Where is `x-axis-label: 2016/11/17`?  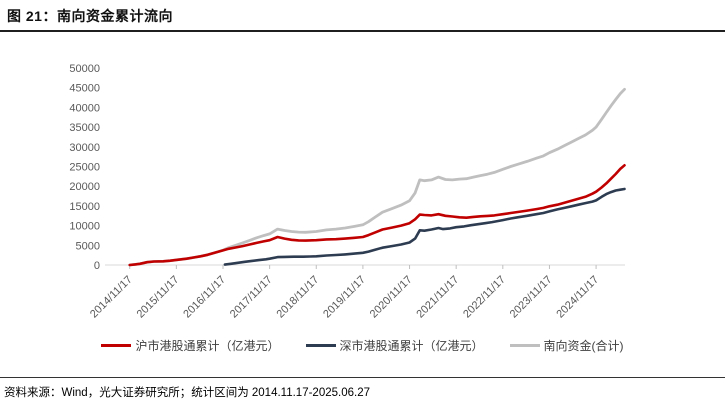
x-axis-label: 2016/11/17 is located at coordinates (204, 297).